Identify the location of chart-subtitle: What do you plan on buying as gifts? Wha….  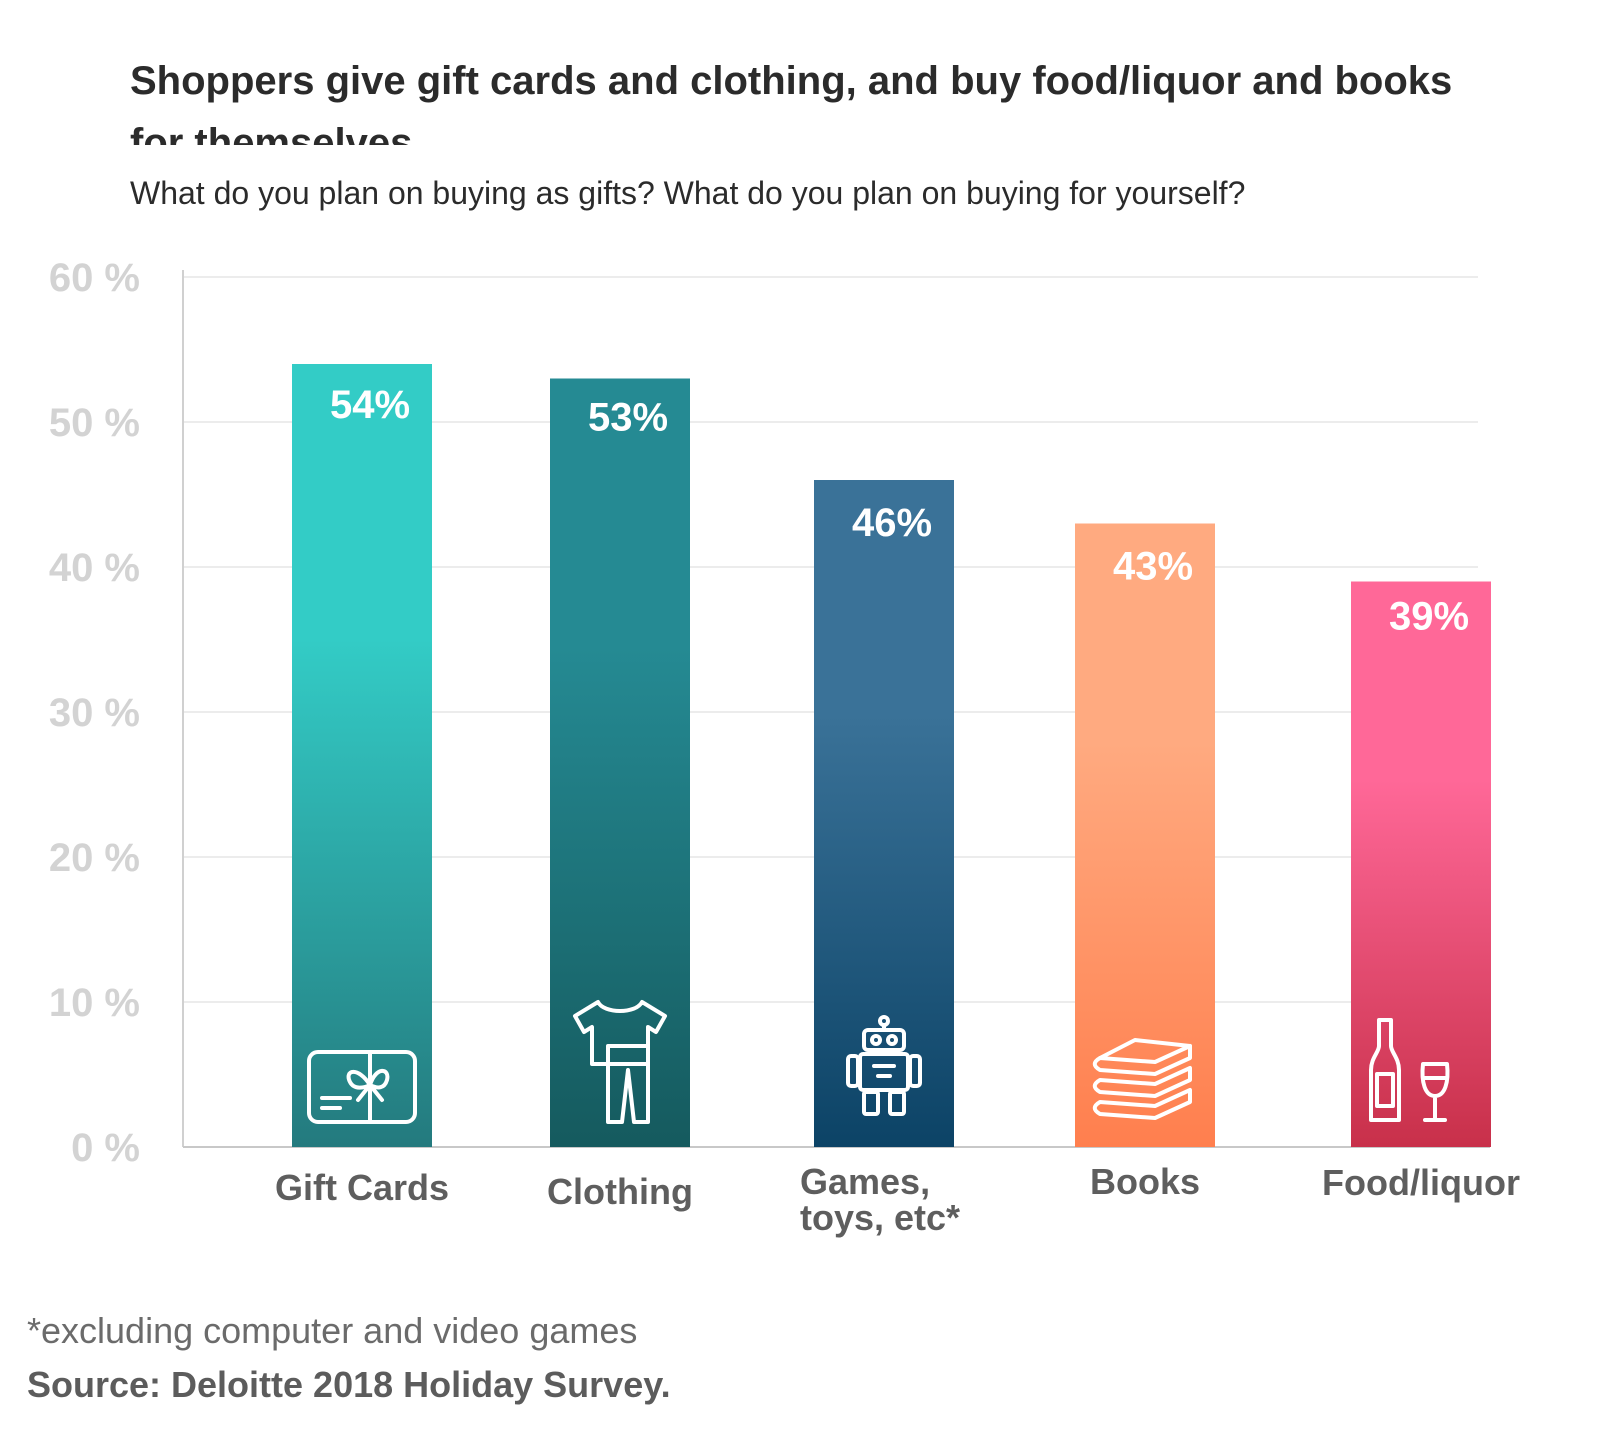
(688, 193).